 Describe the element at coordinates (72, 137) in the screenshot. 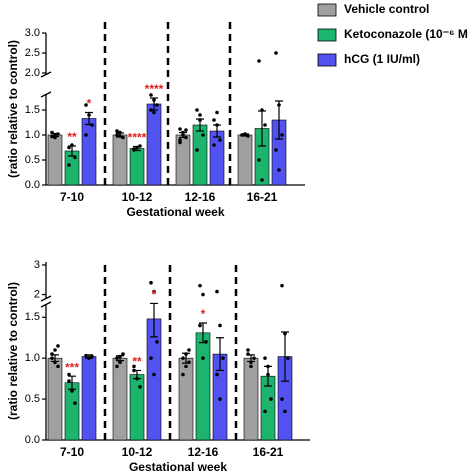

I see `significance: **` at that location.